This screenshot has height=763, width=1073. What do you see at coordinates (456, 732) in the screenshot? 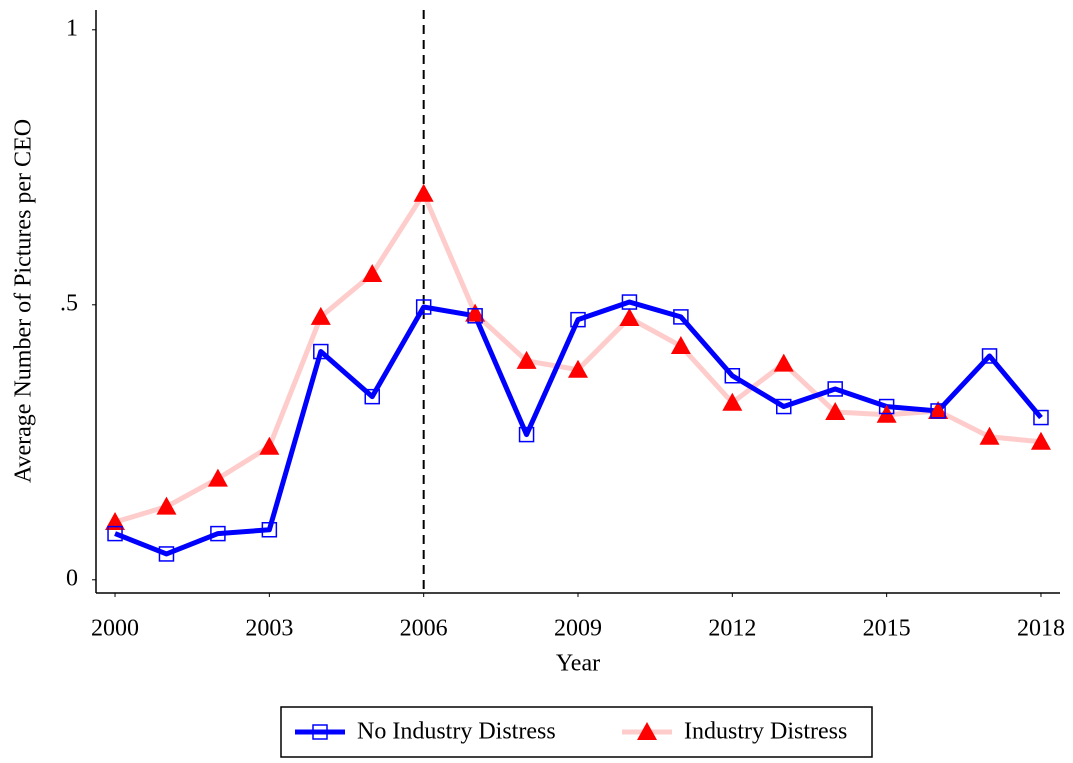
I see `legend-label: No Industry Distress` at bounding box center [456, 732].